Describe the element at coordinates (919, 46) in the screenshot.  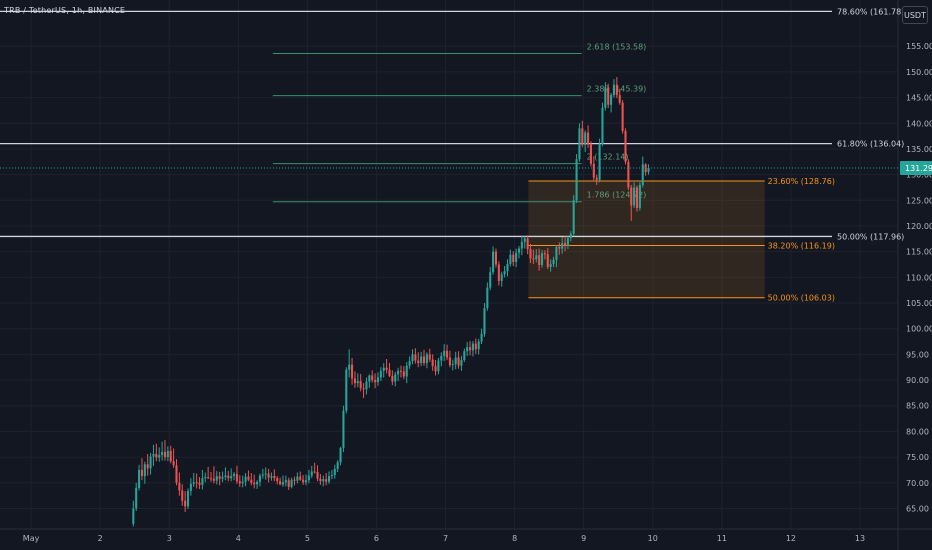
I see `y-tick-label: 155.00` at that location.